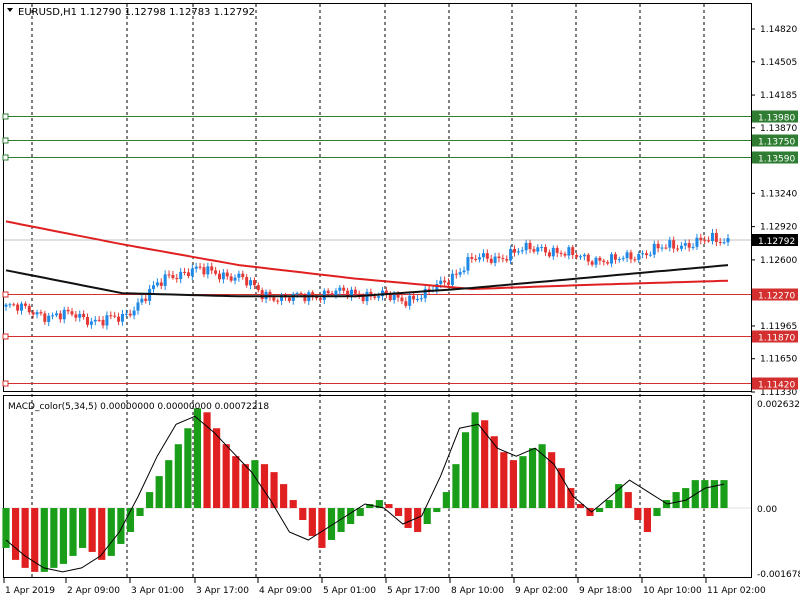 The width and height of the screenshot is (800, 604). Describe the element at coordinates (367, 281) in the screenshot. I see `fast-ma-line` at that location.